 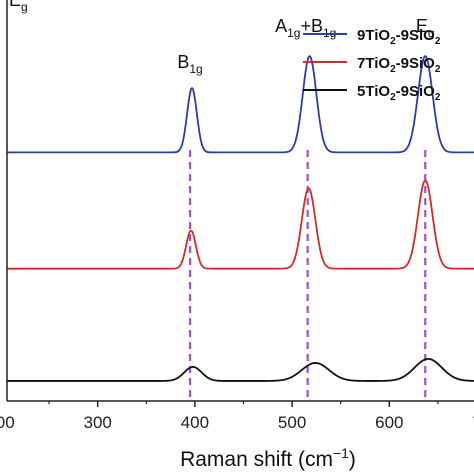 What do you see at coordinates (305, 28) in the screenshot?
I see `peak-label: A1g+B1g` at bounding box center [305, 28].